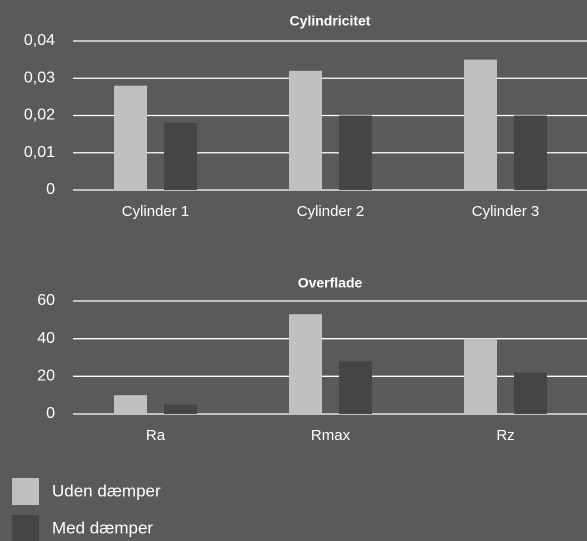  I want to click on x-tick-label: Rz, so click(505, 435).